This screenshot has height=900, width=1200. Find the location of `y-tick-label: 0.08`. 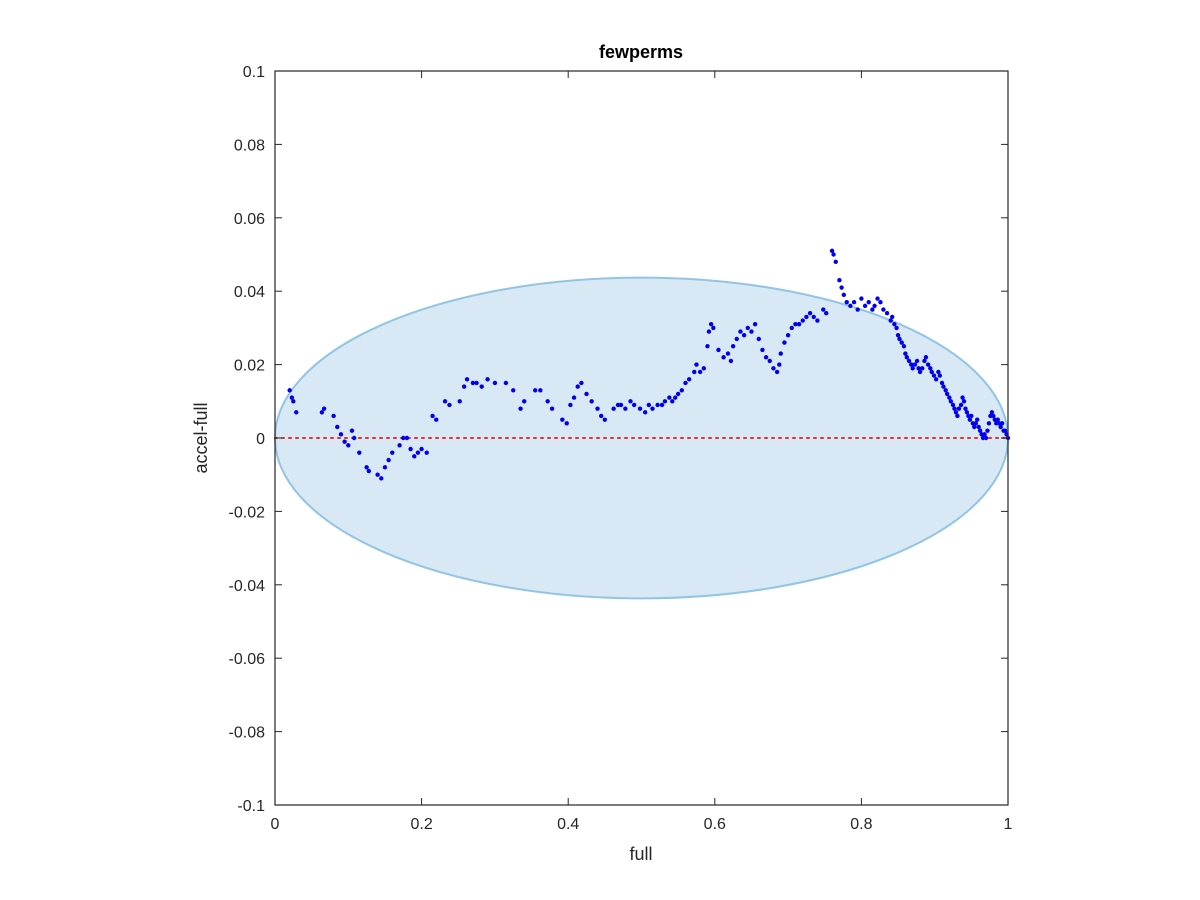

y-tick-label: 0.08 is located at coordinates (249, 145).